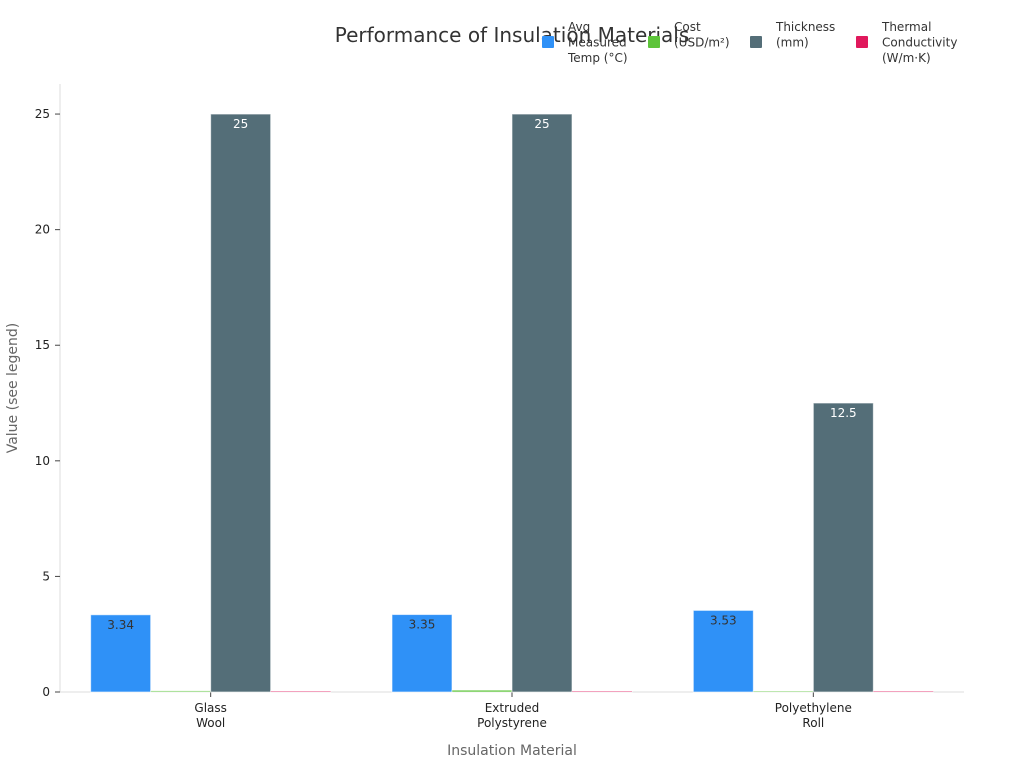 This screenshot has height=768, width=1024. I want to click on bar-value-label: 3.34, so click(120, 625).